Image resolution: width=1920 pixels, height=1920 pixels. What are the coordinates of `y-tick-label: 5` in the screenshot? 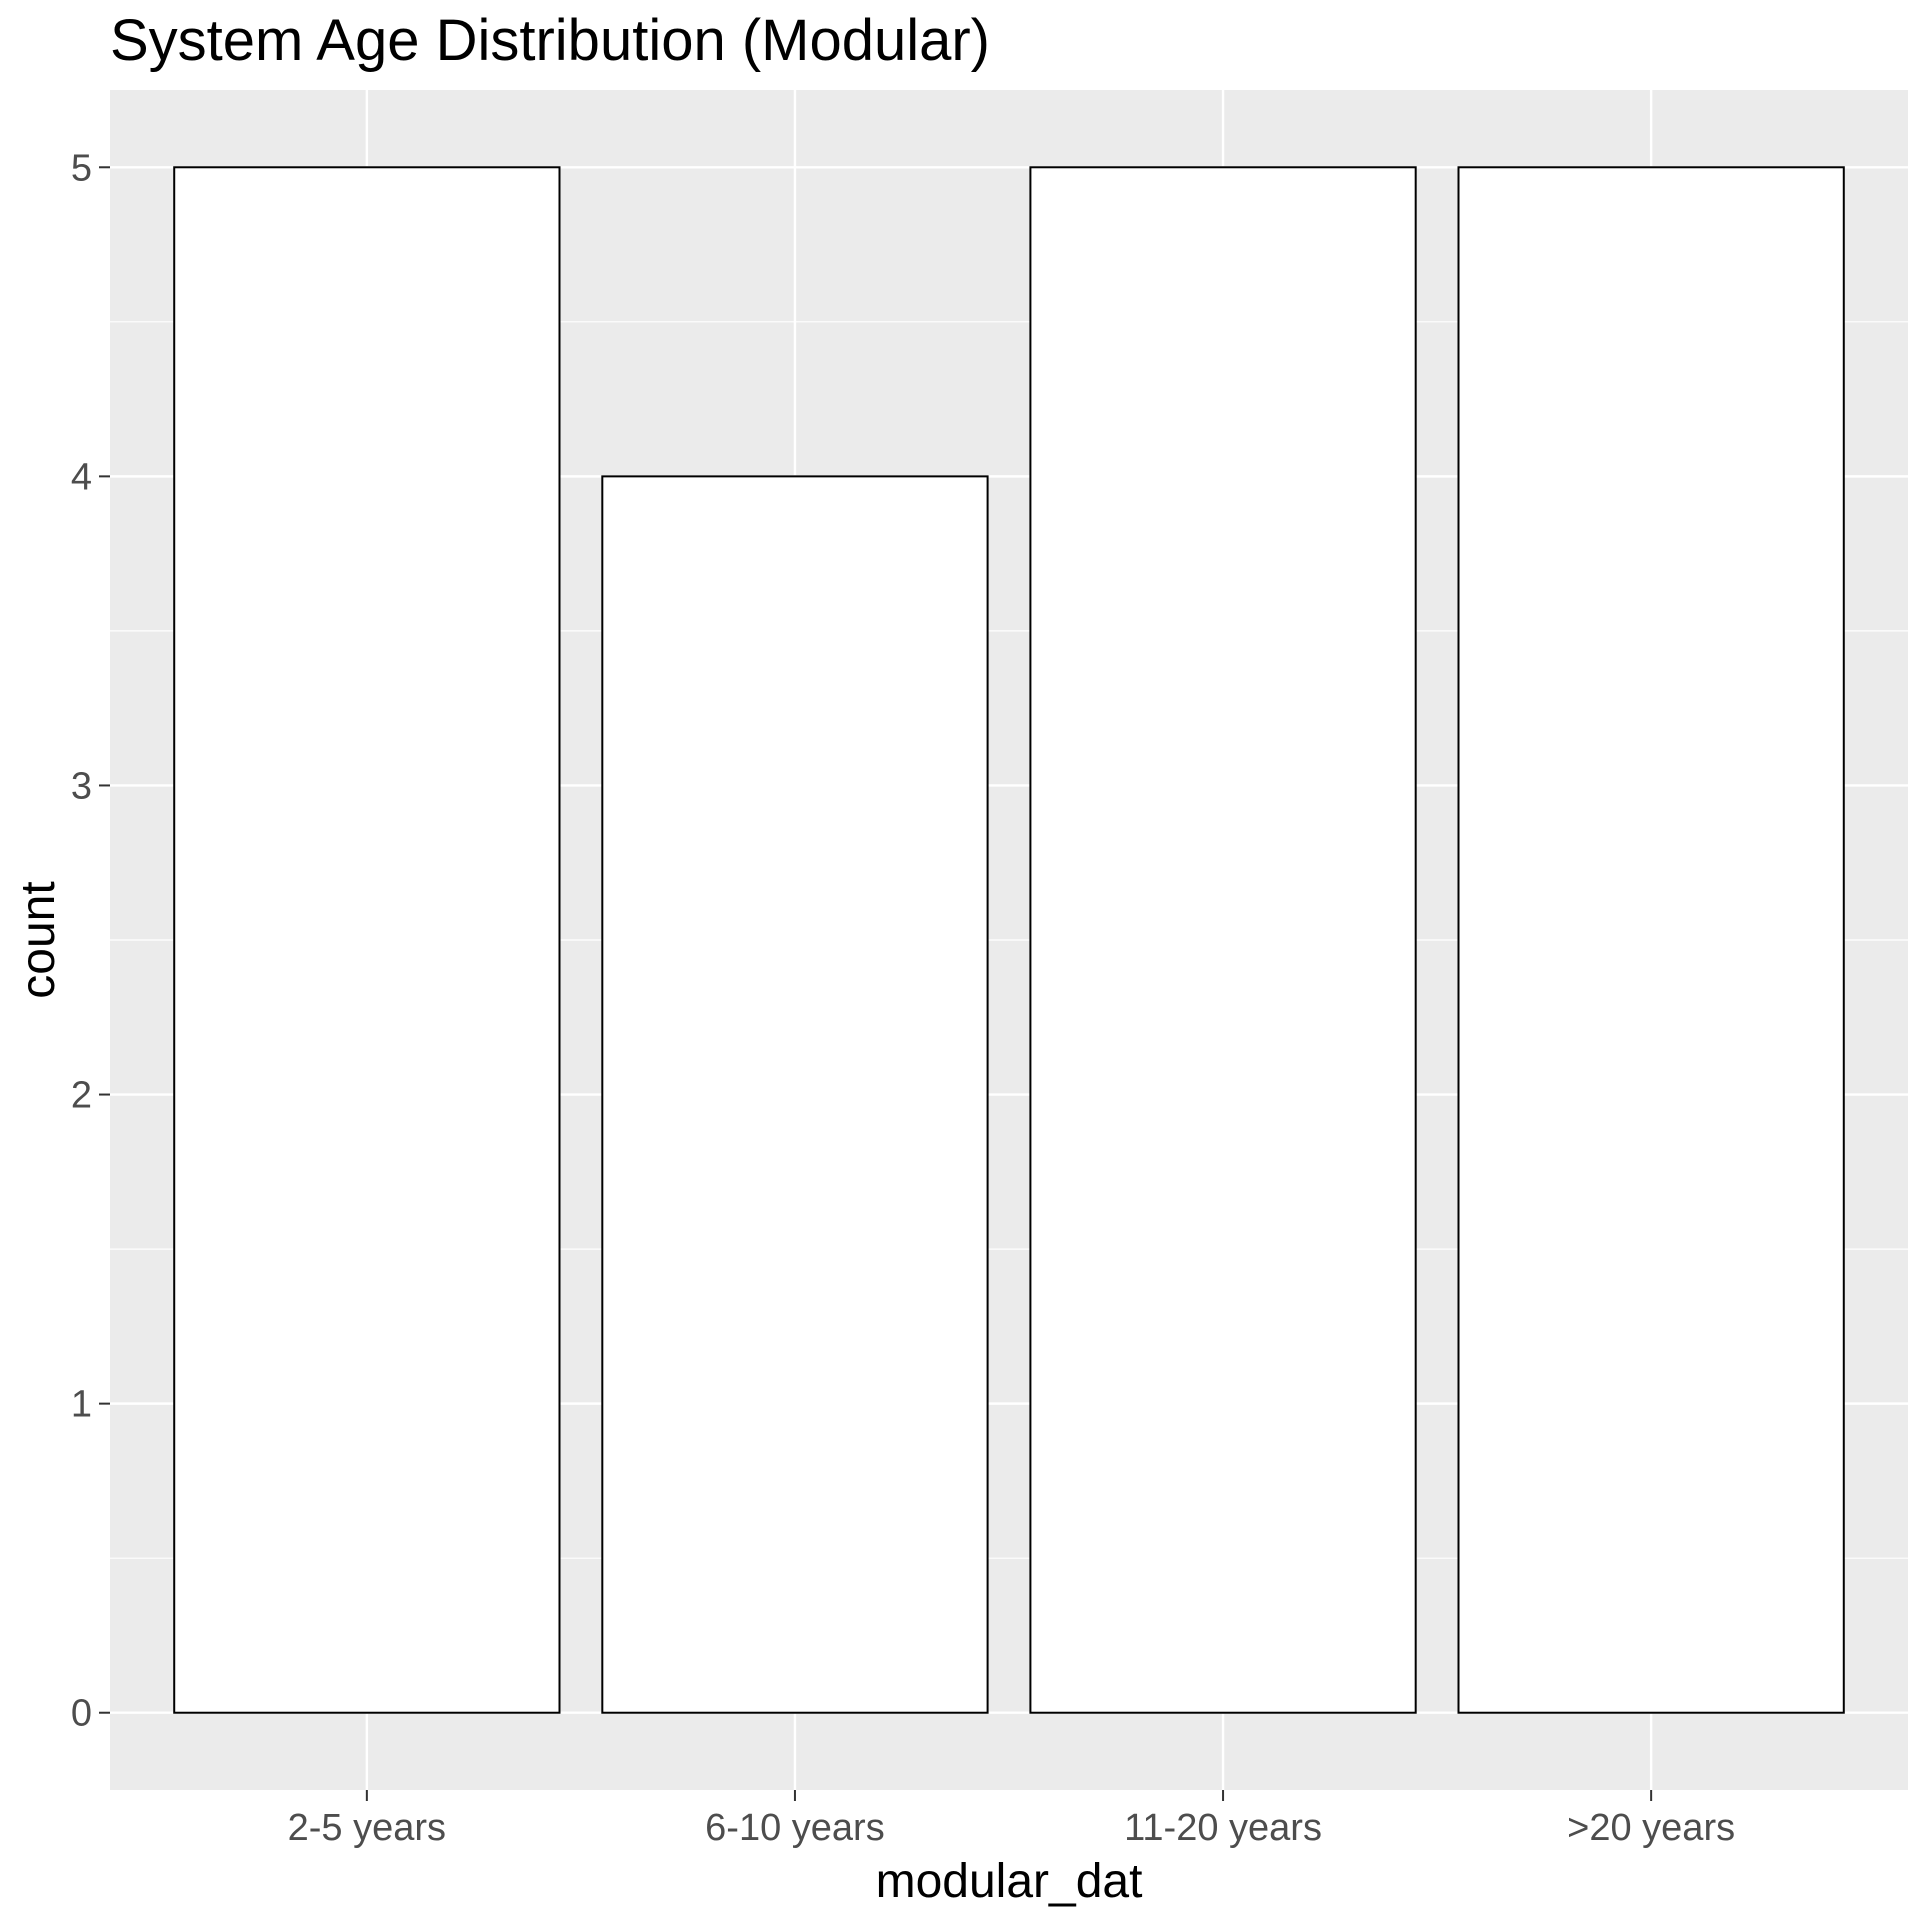 It's located at (81, 168).